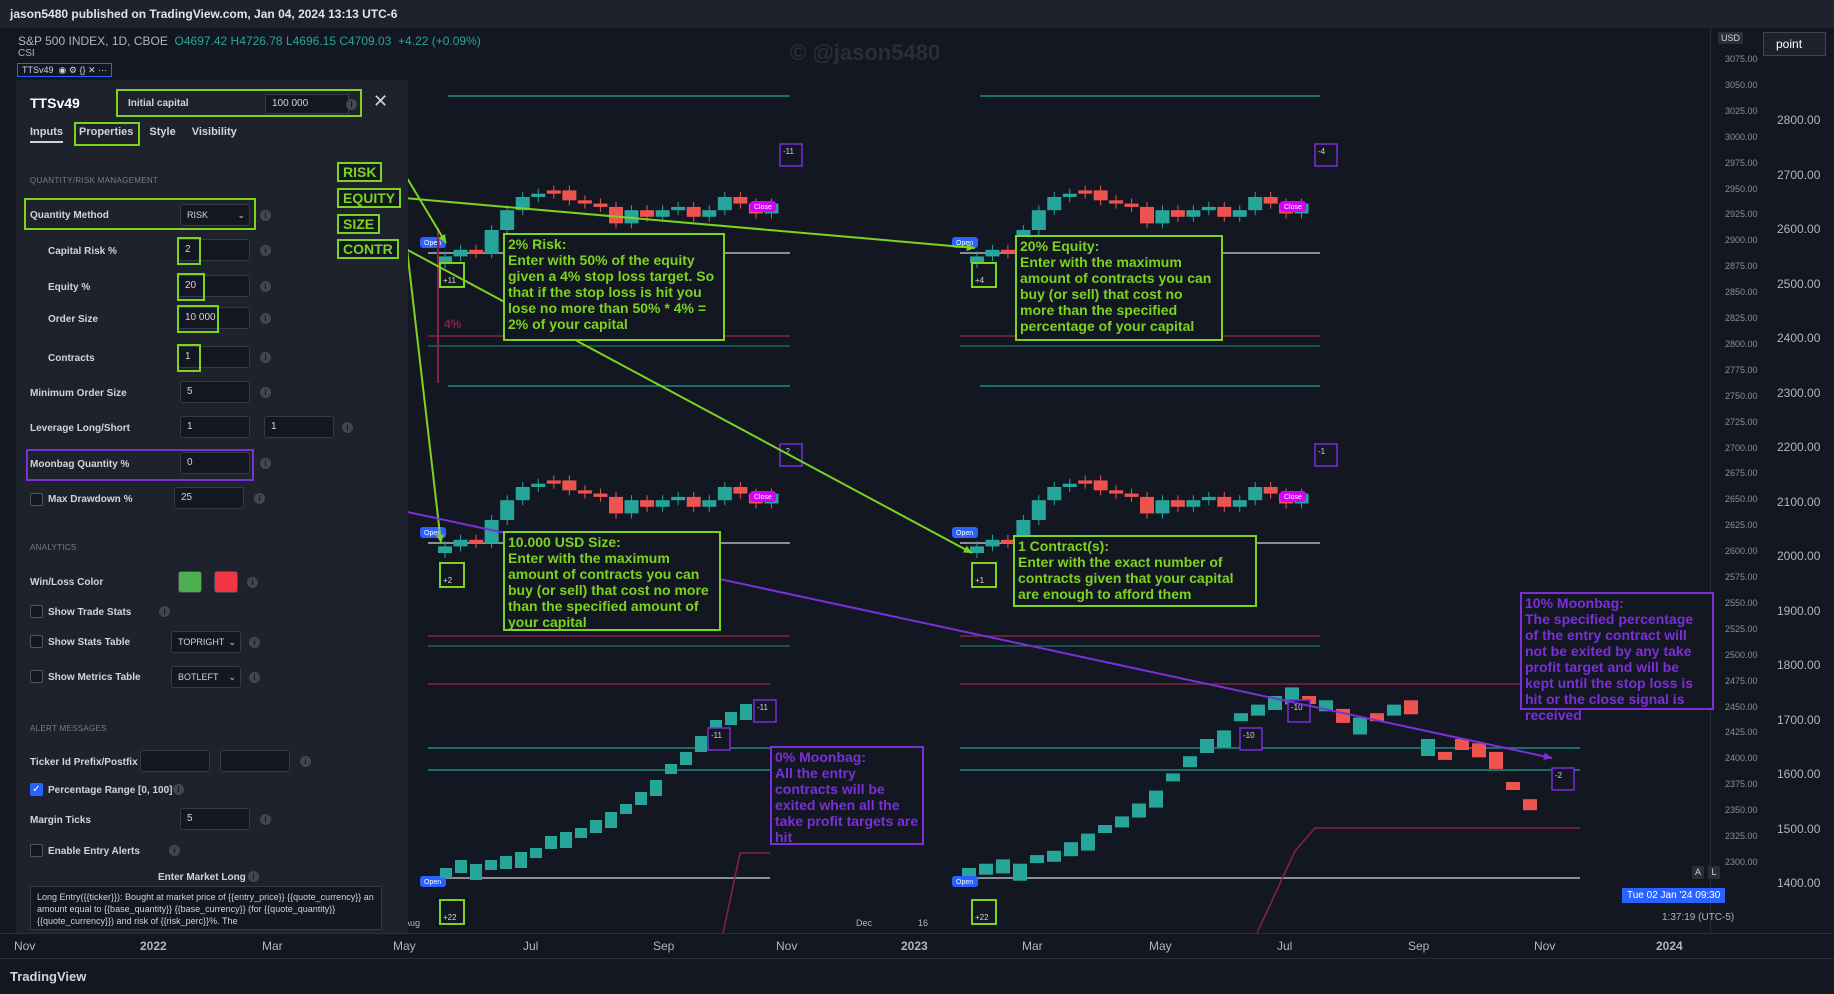 The image size is (1834, 994). I want to click on metrics-table-checkbox, so click(36, 676).